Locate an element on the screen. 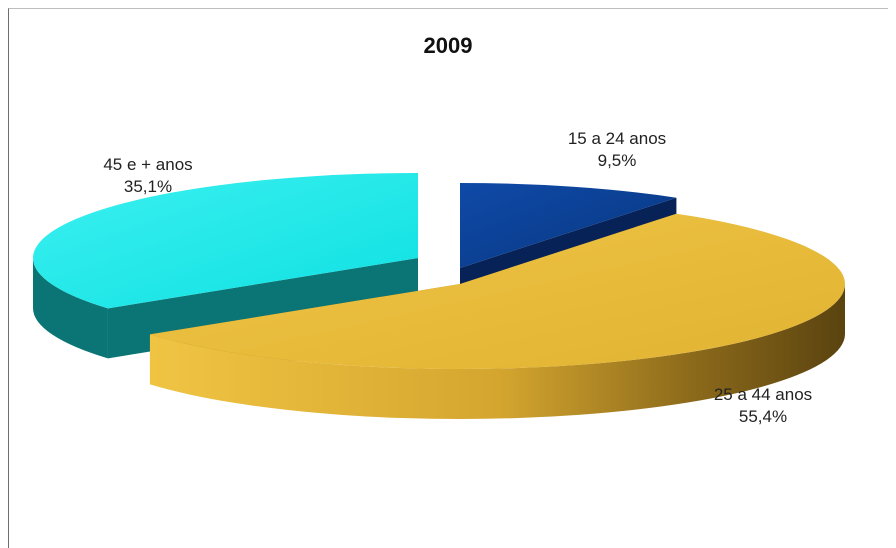 The height and width of the screenshot is (548, 896). slice-label-45-e-+-anos: 45 e + anos is located at coordinates (147, 164).